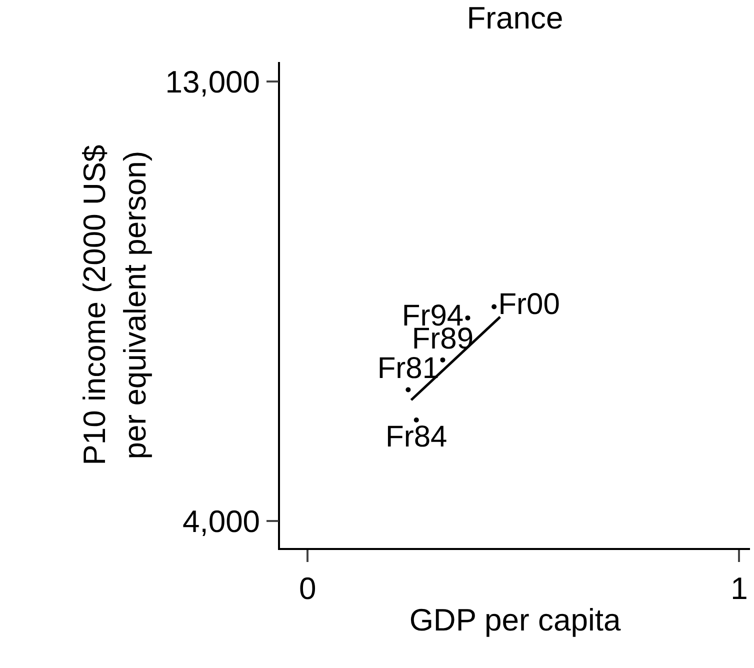  What do you see at coordinates (515, 620) in the screenshot?
I see `x-axis-title: GDP per capita` at bounding box center [515, 620].